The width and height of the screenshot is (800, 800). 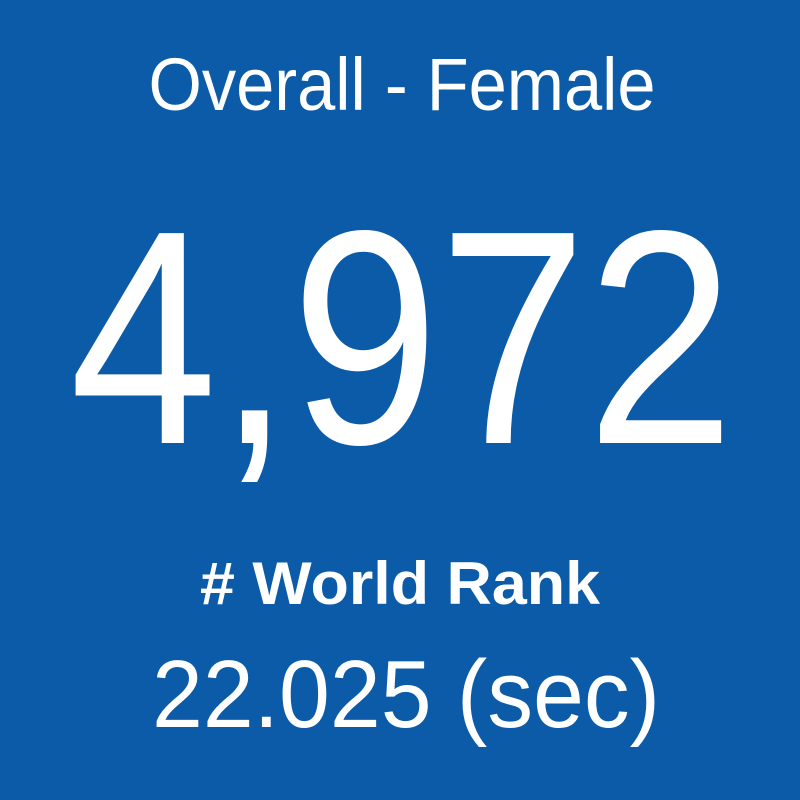 What do you see at coordinates (406, 694) in the screenshot?
I see `time-value: 22.025 (sec)` at bounding box center [406, 694].